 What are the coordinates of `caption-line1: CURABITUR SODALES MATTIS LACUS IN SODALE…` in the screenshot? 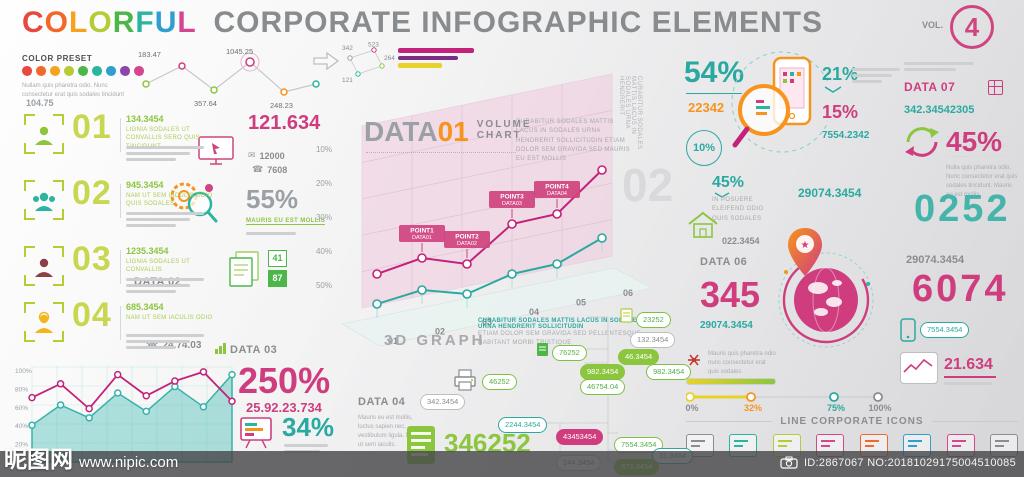 It's located at (559, 324).